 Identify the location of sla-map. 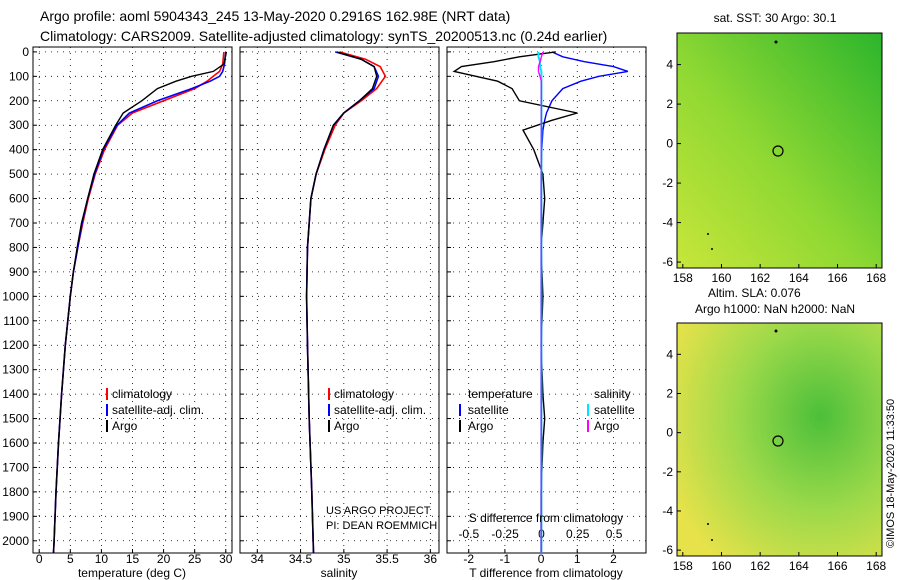
(779, 439).